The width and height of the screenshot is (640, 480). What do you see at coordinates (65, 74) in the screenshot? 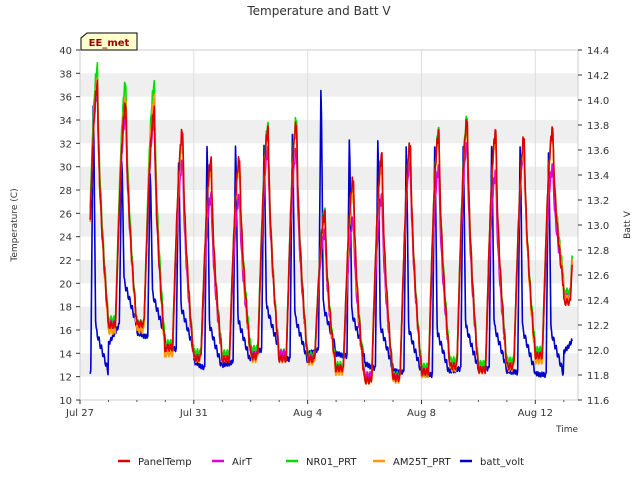
I see `y-left-tick-label: 38` at bounding box center [65, 74].